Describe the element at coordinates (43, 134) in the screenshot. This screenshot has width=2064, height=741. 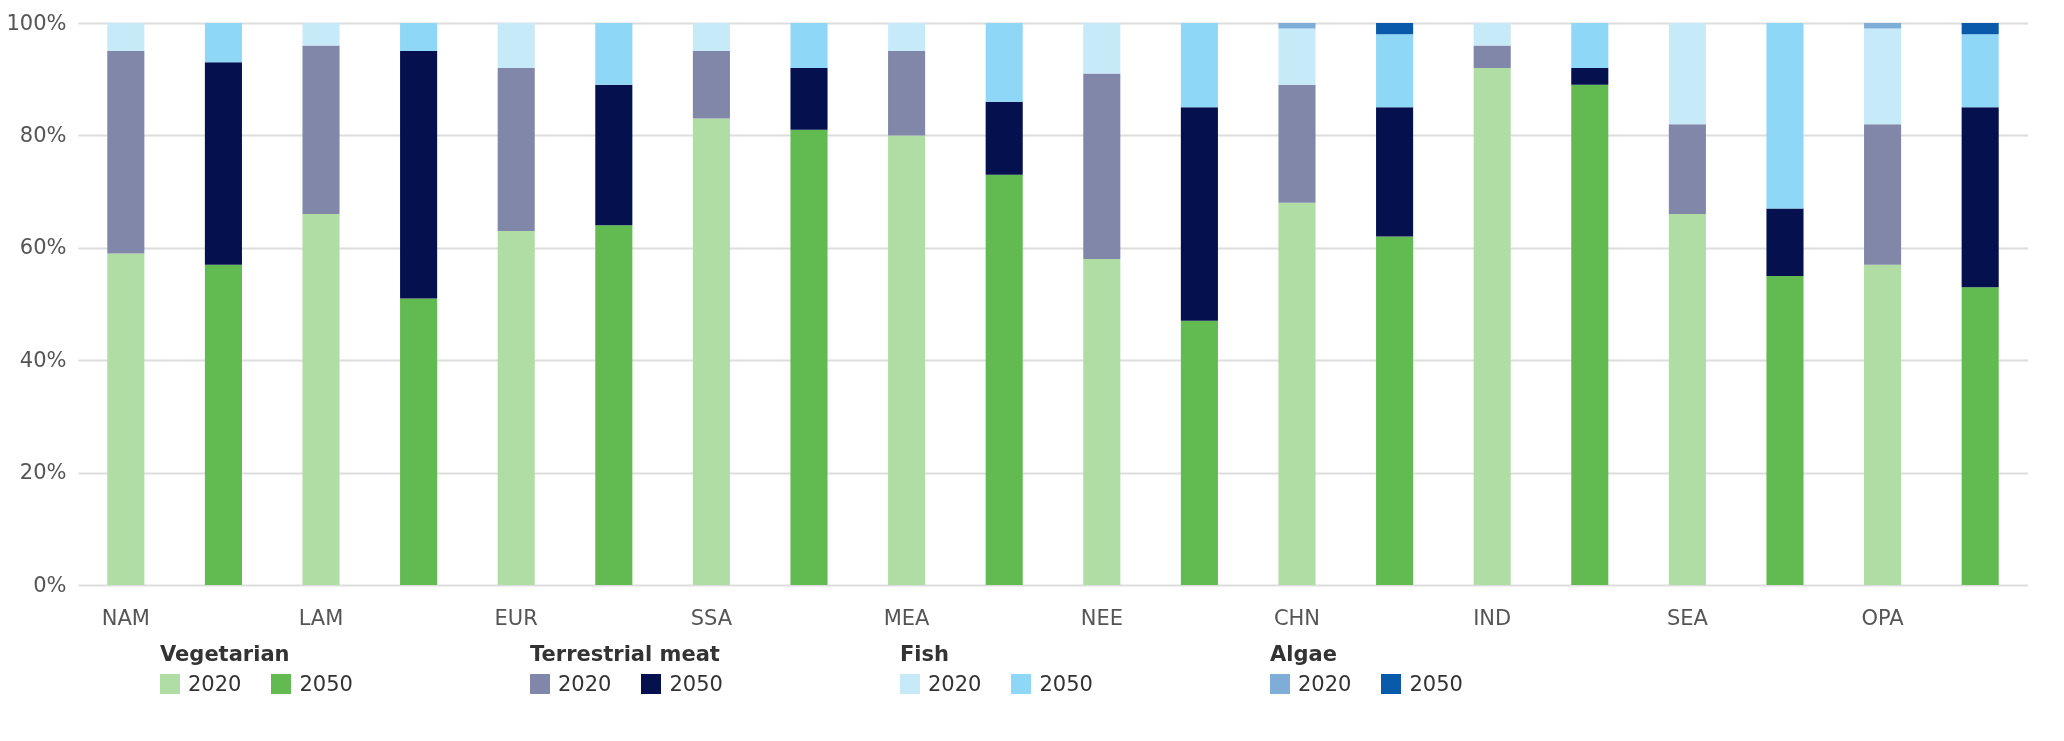
I see `y-tick-label: 80%` at that location.